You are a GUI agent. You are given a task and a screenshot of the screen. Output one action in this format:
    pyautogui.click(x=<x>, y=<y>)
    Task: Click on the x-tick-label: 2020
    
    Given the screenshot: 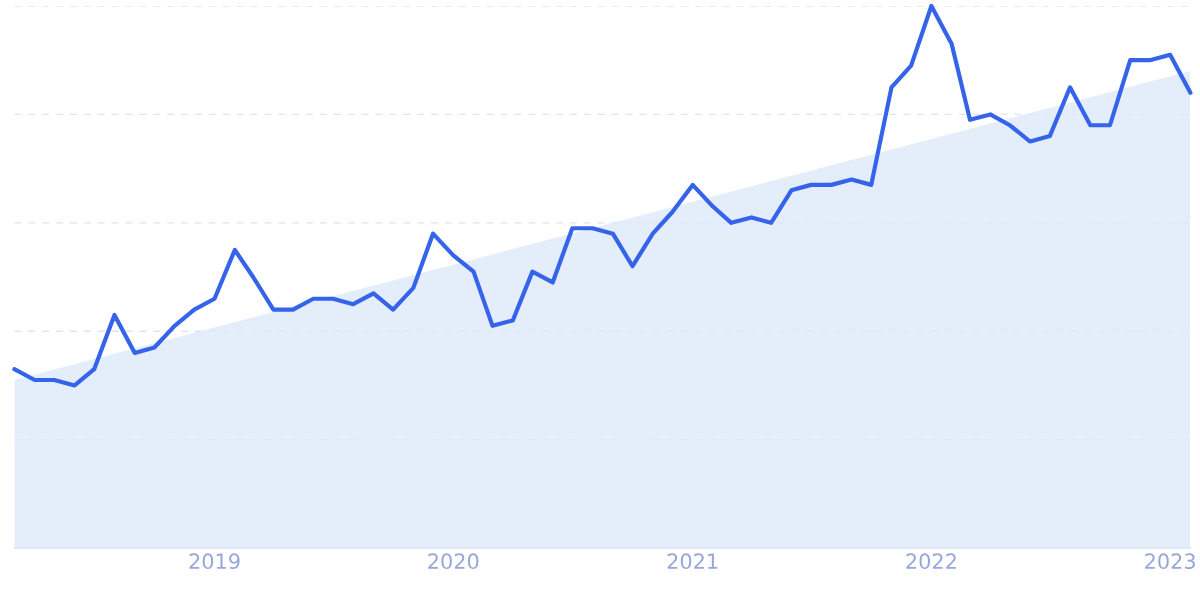 What is the action you would take?
    pyautogui.click(x=453, y=561)
    